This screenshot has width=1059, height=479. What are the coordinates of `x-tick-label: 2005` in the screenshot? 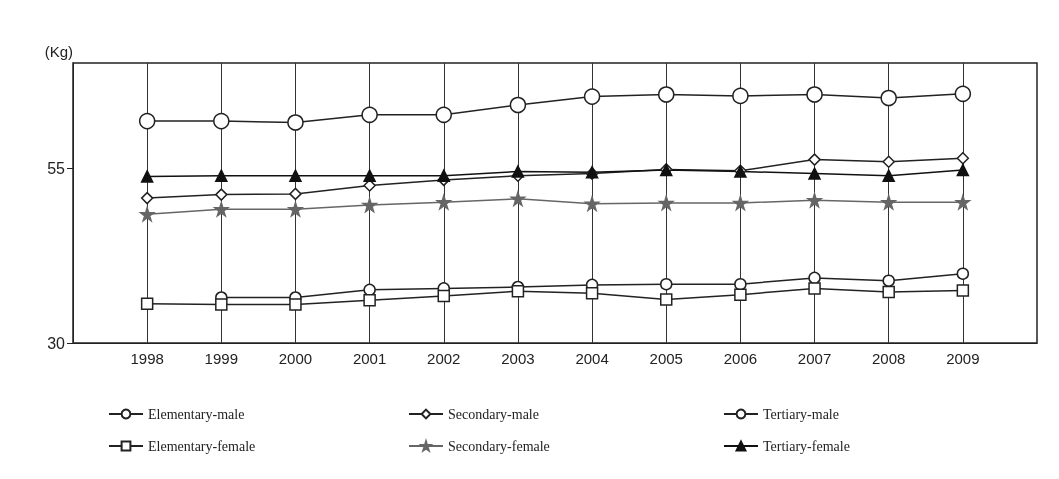 It's located at (666, 358).